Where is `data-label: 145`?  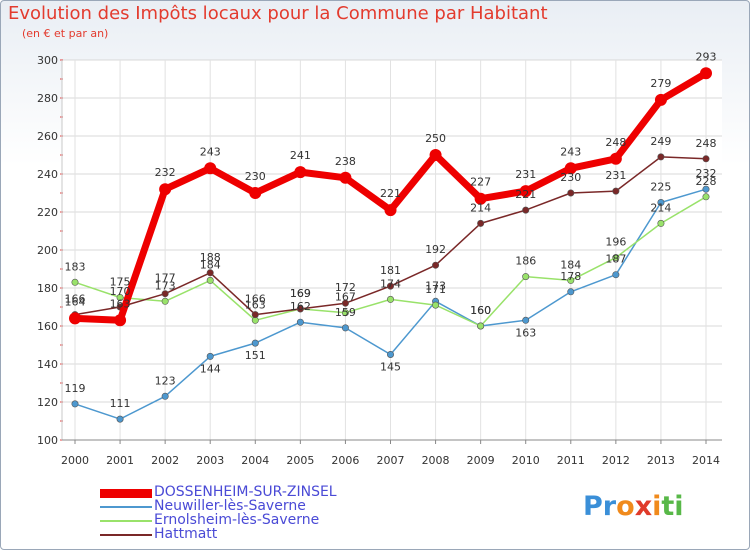 data-label: 145 is located at coordinates (390, 367).